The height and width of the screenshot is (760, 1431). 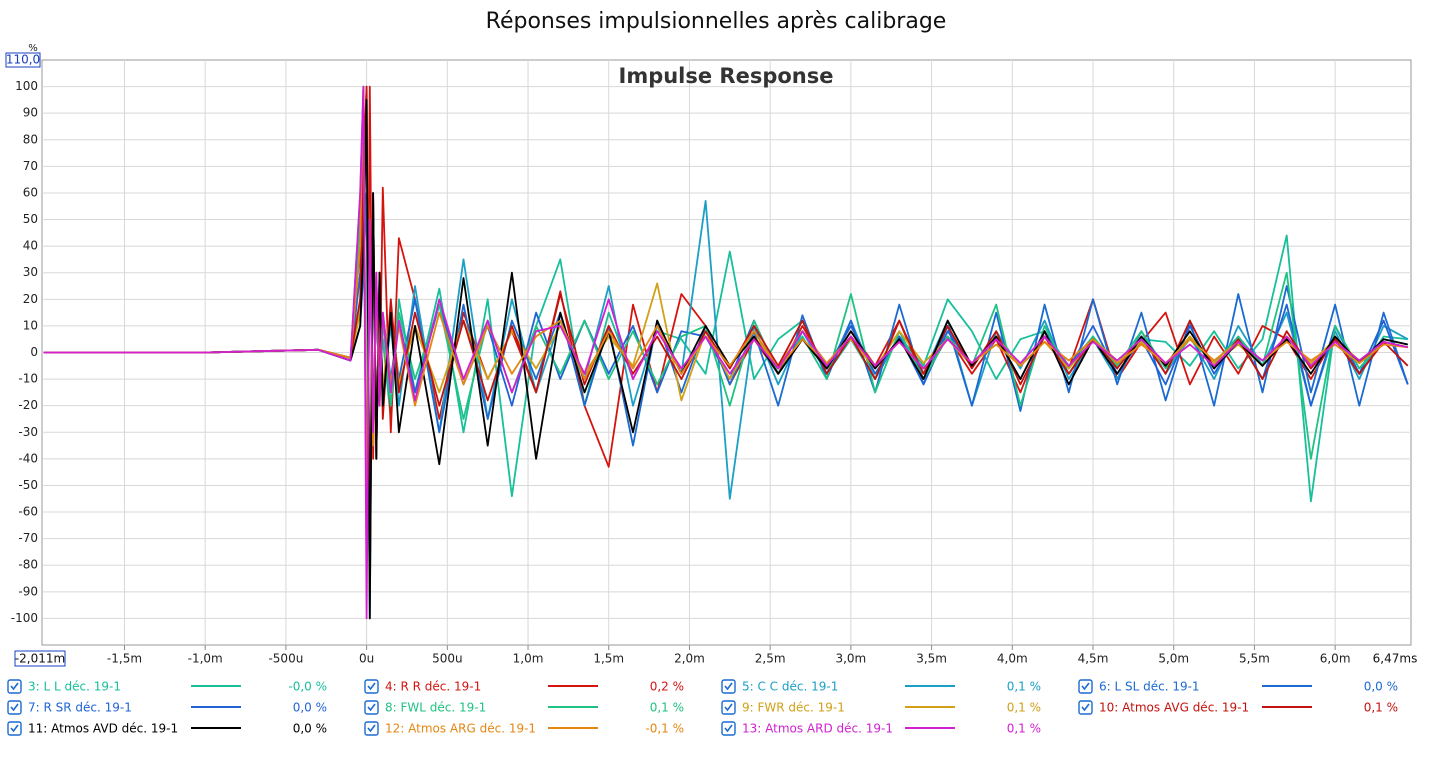 I want to click on y-unit: %, so click(x=33, y=48).